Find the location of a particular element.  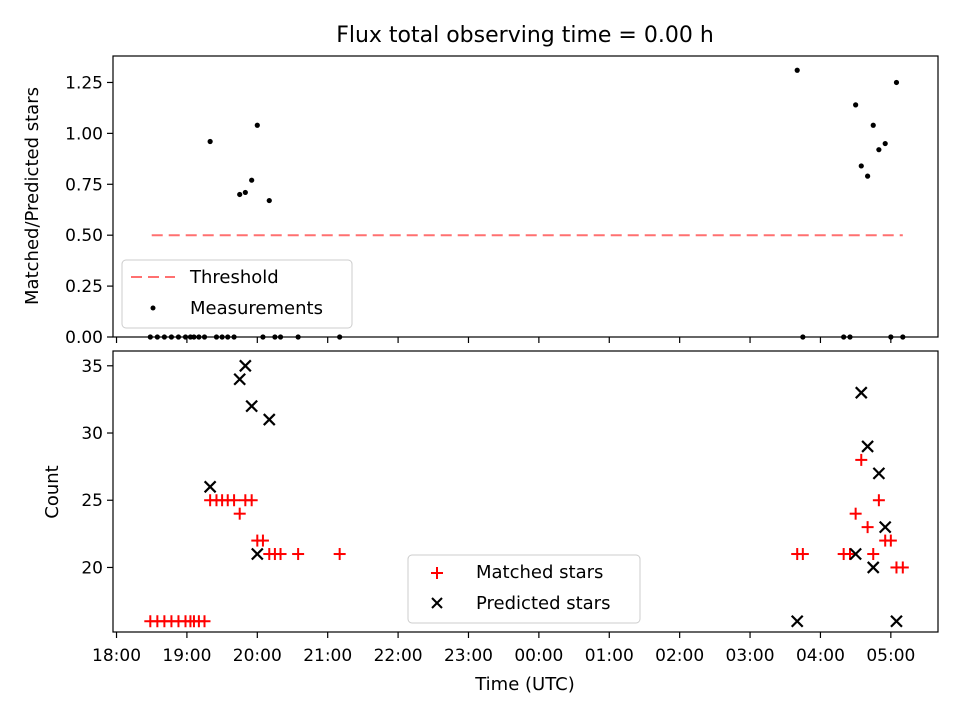

top-y-tick-label: 0.50 is located at coordinates (84, 236).